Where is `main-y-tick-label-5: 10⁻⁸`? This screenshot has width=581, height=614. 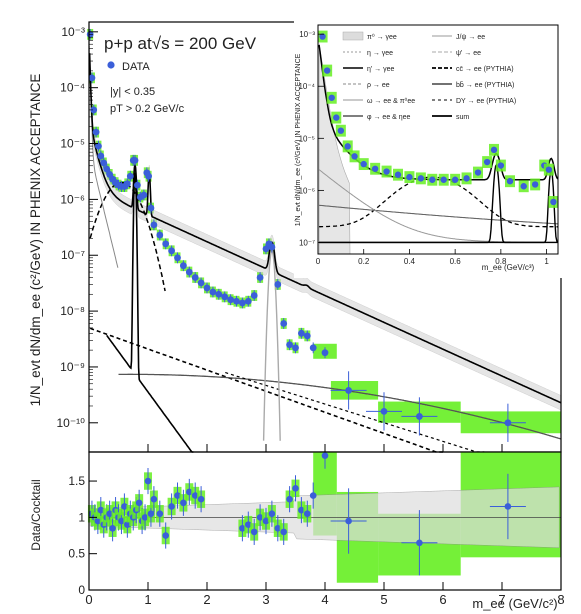
main-y-tick-label-5: 10⁻⁸ is located at coordinates (72, 311).